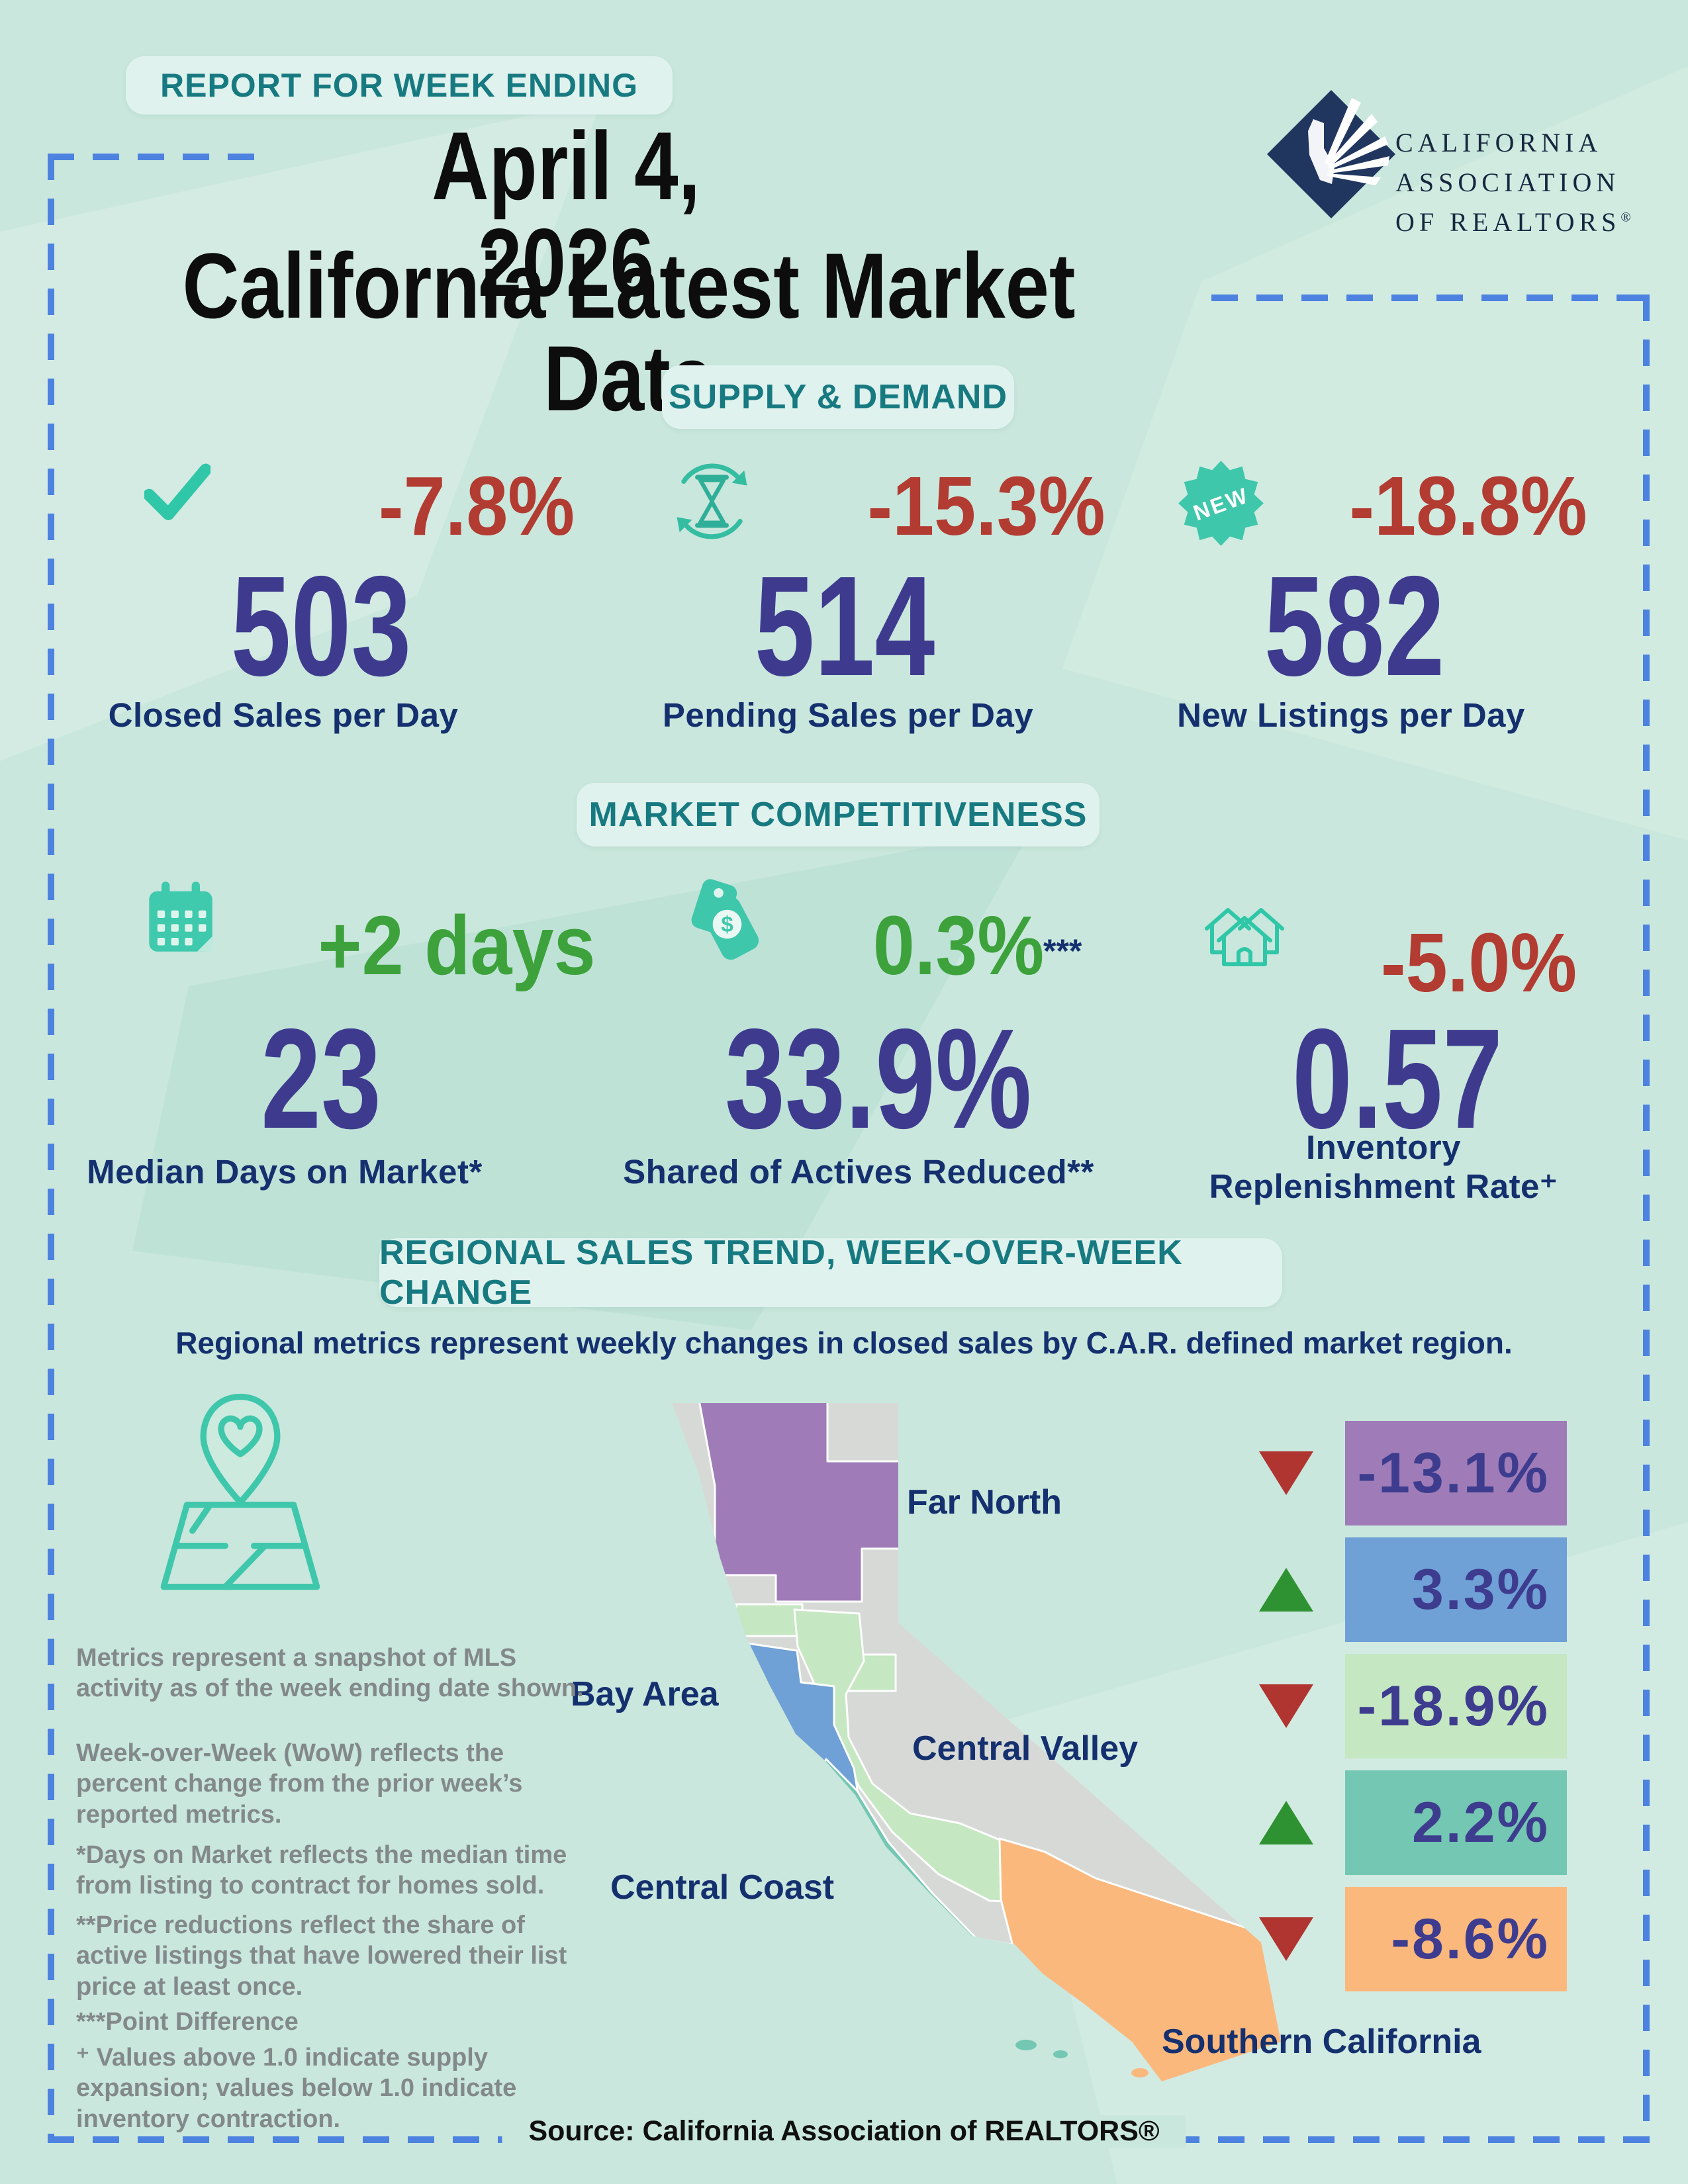  I want to click on california-map, so click(960, 1734).